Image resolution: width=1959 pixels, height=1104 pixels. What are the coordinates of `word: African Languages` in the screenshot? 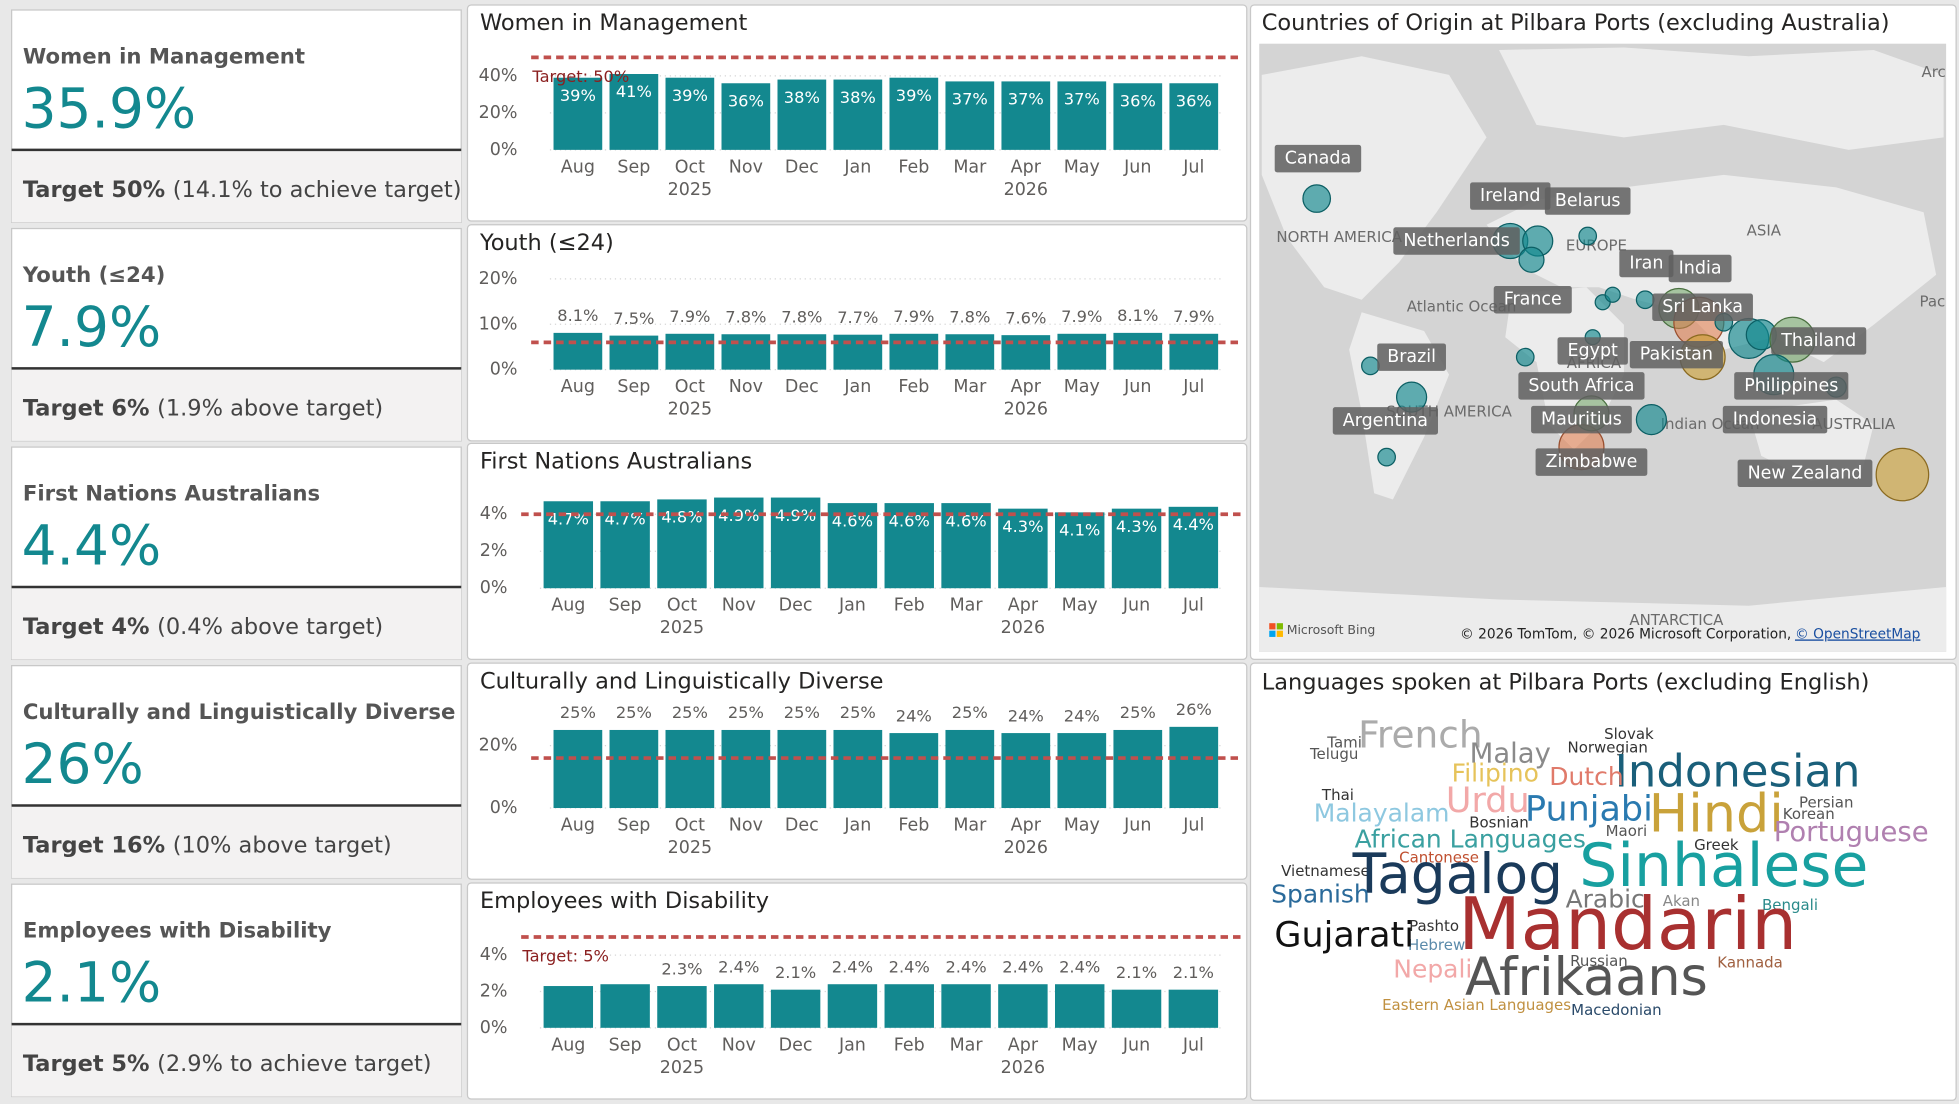 It's located at (1470, 838).